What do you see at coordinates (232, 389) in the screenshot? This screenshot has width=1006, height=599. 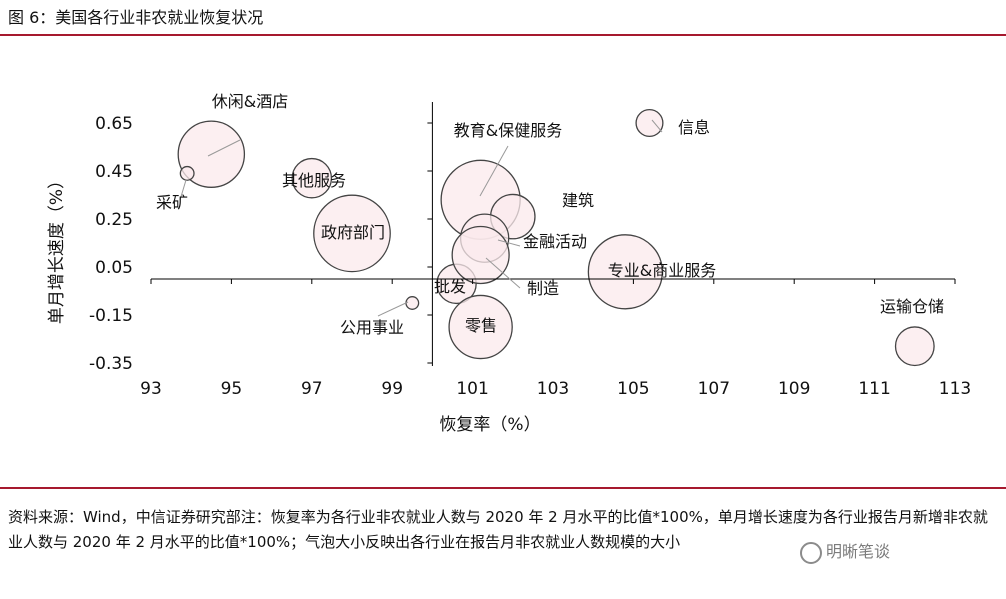 I see `x-tick-label-1: 95` at bounding box center [232, 389].